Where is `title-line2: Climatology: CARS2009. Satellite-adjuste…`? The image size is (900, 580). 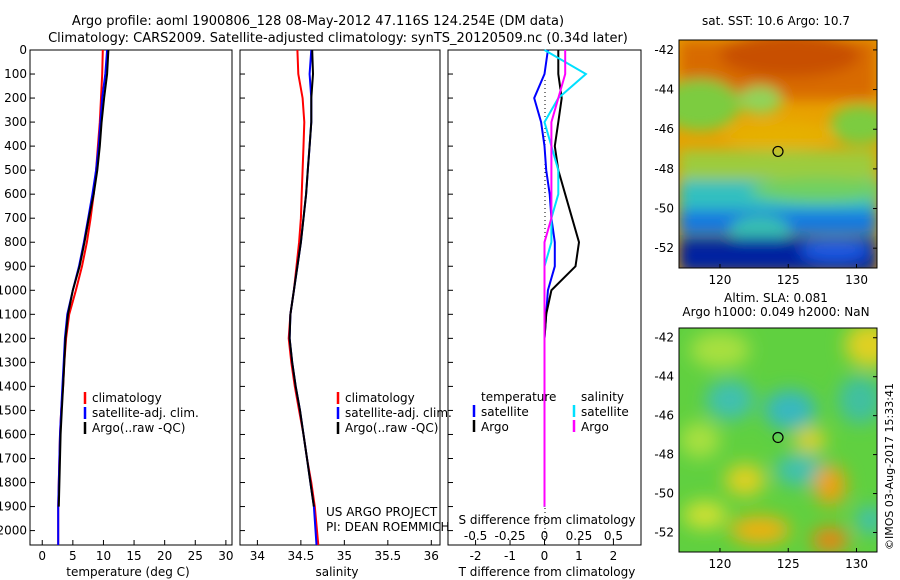
title-line2: Climatology: CARS2009. Satellite-adjuste… is located at coordinates (338, 38).